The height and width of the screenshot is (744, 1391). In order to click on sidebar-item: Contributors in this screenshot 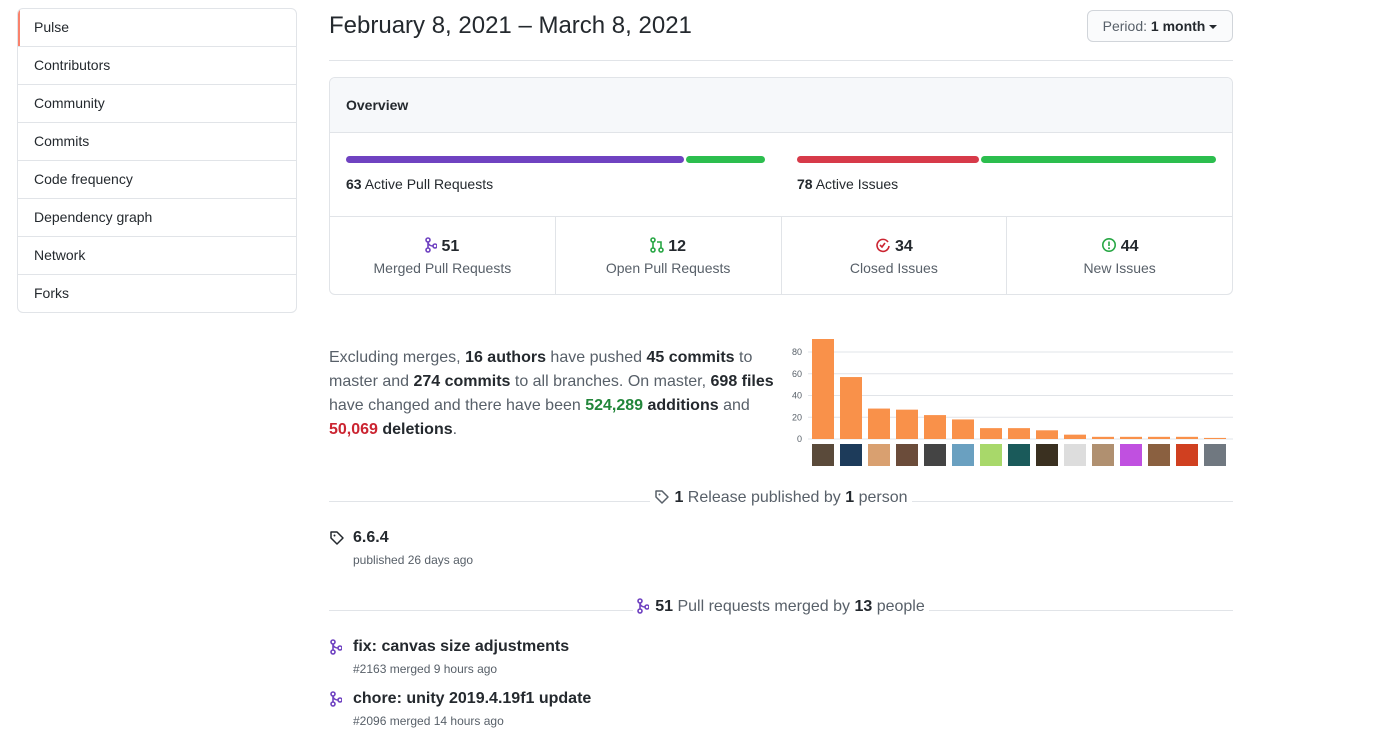, I will do `click(157, 65)`.